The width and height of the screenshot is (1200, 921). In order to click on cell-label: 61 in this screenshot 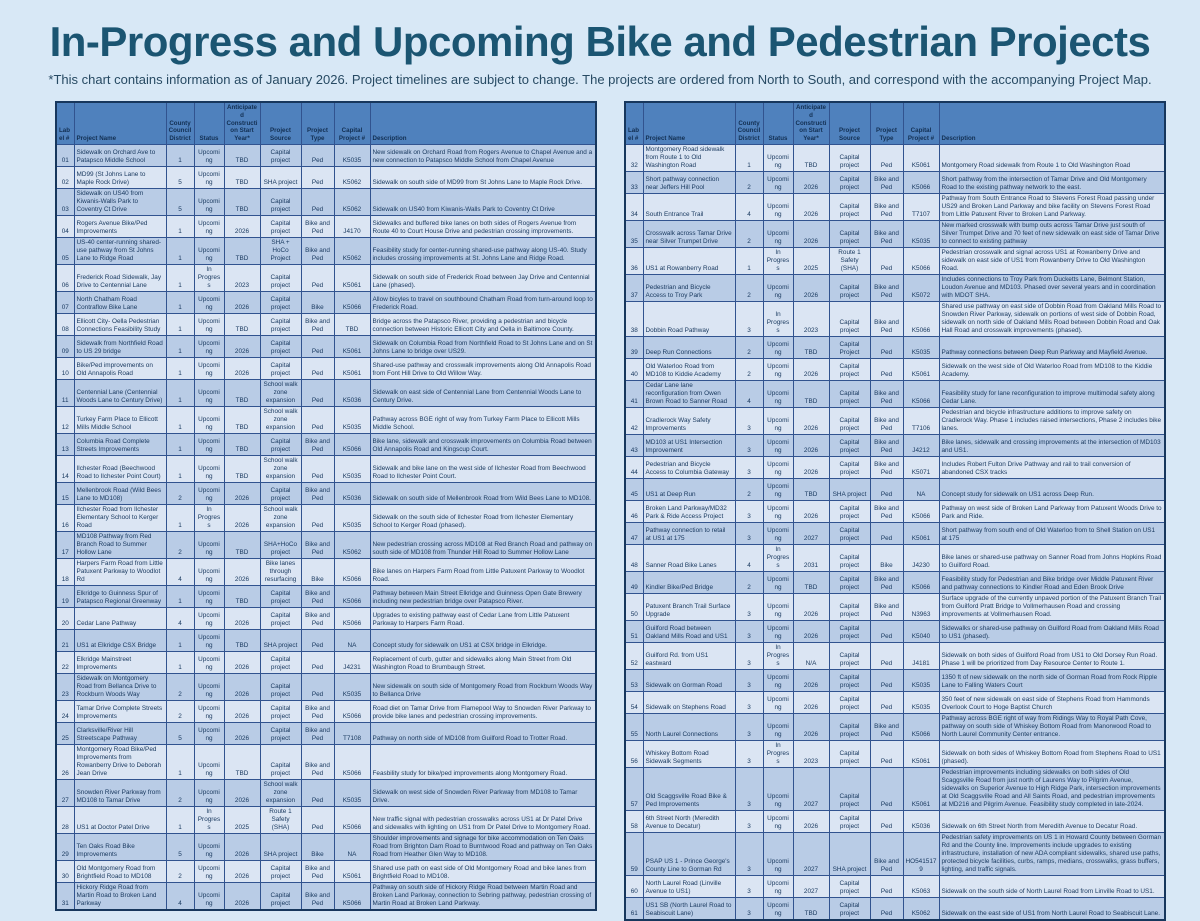, I will do `click(634, 908)`.